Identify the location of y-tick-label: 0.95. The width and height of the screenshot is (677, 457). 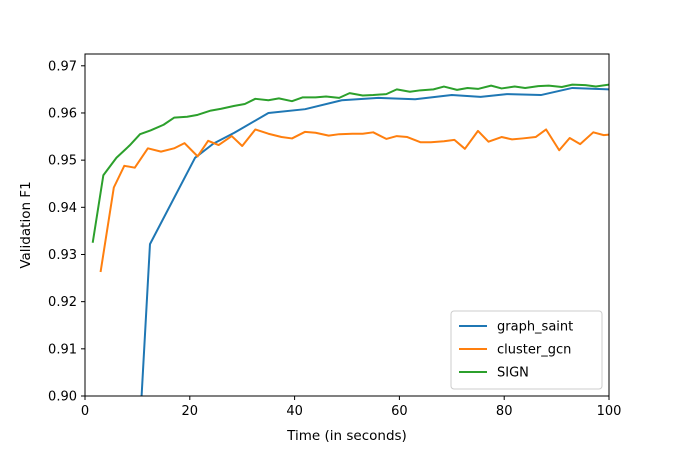
(62, 161).